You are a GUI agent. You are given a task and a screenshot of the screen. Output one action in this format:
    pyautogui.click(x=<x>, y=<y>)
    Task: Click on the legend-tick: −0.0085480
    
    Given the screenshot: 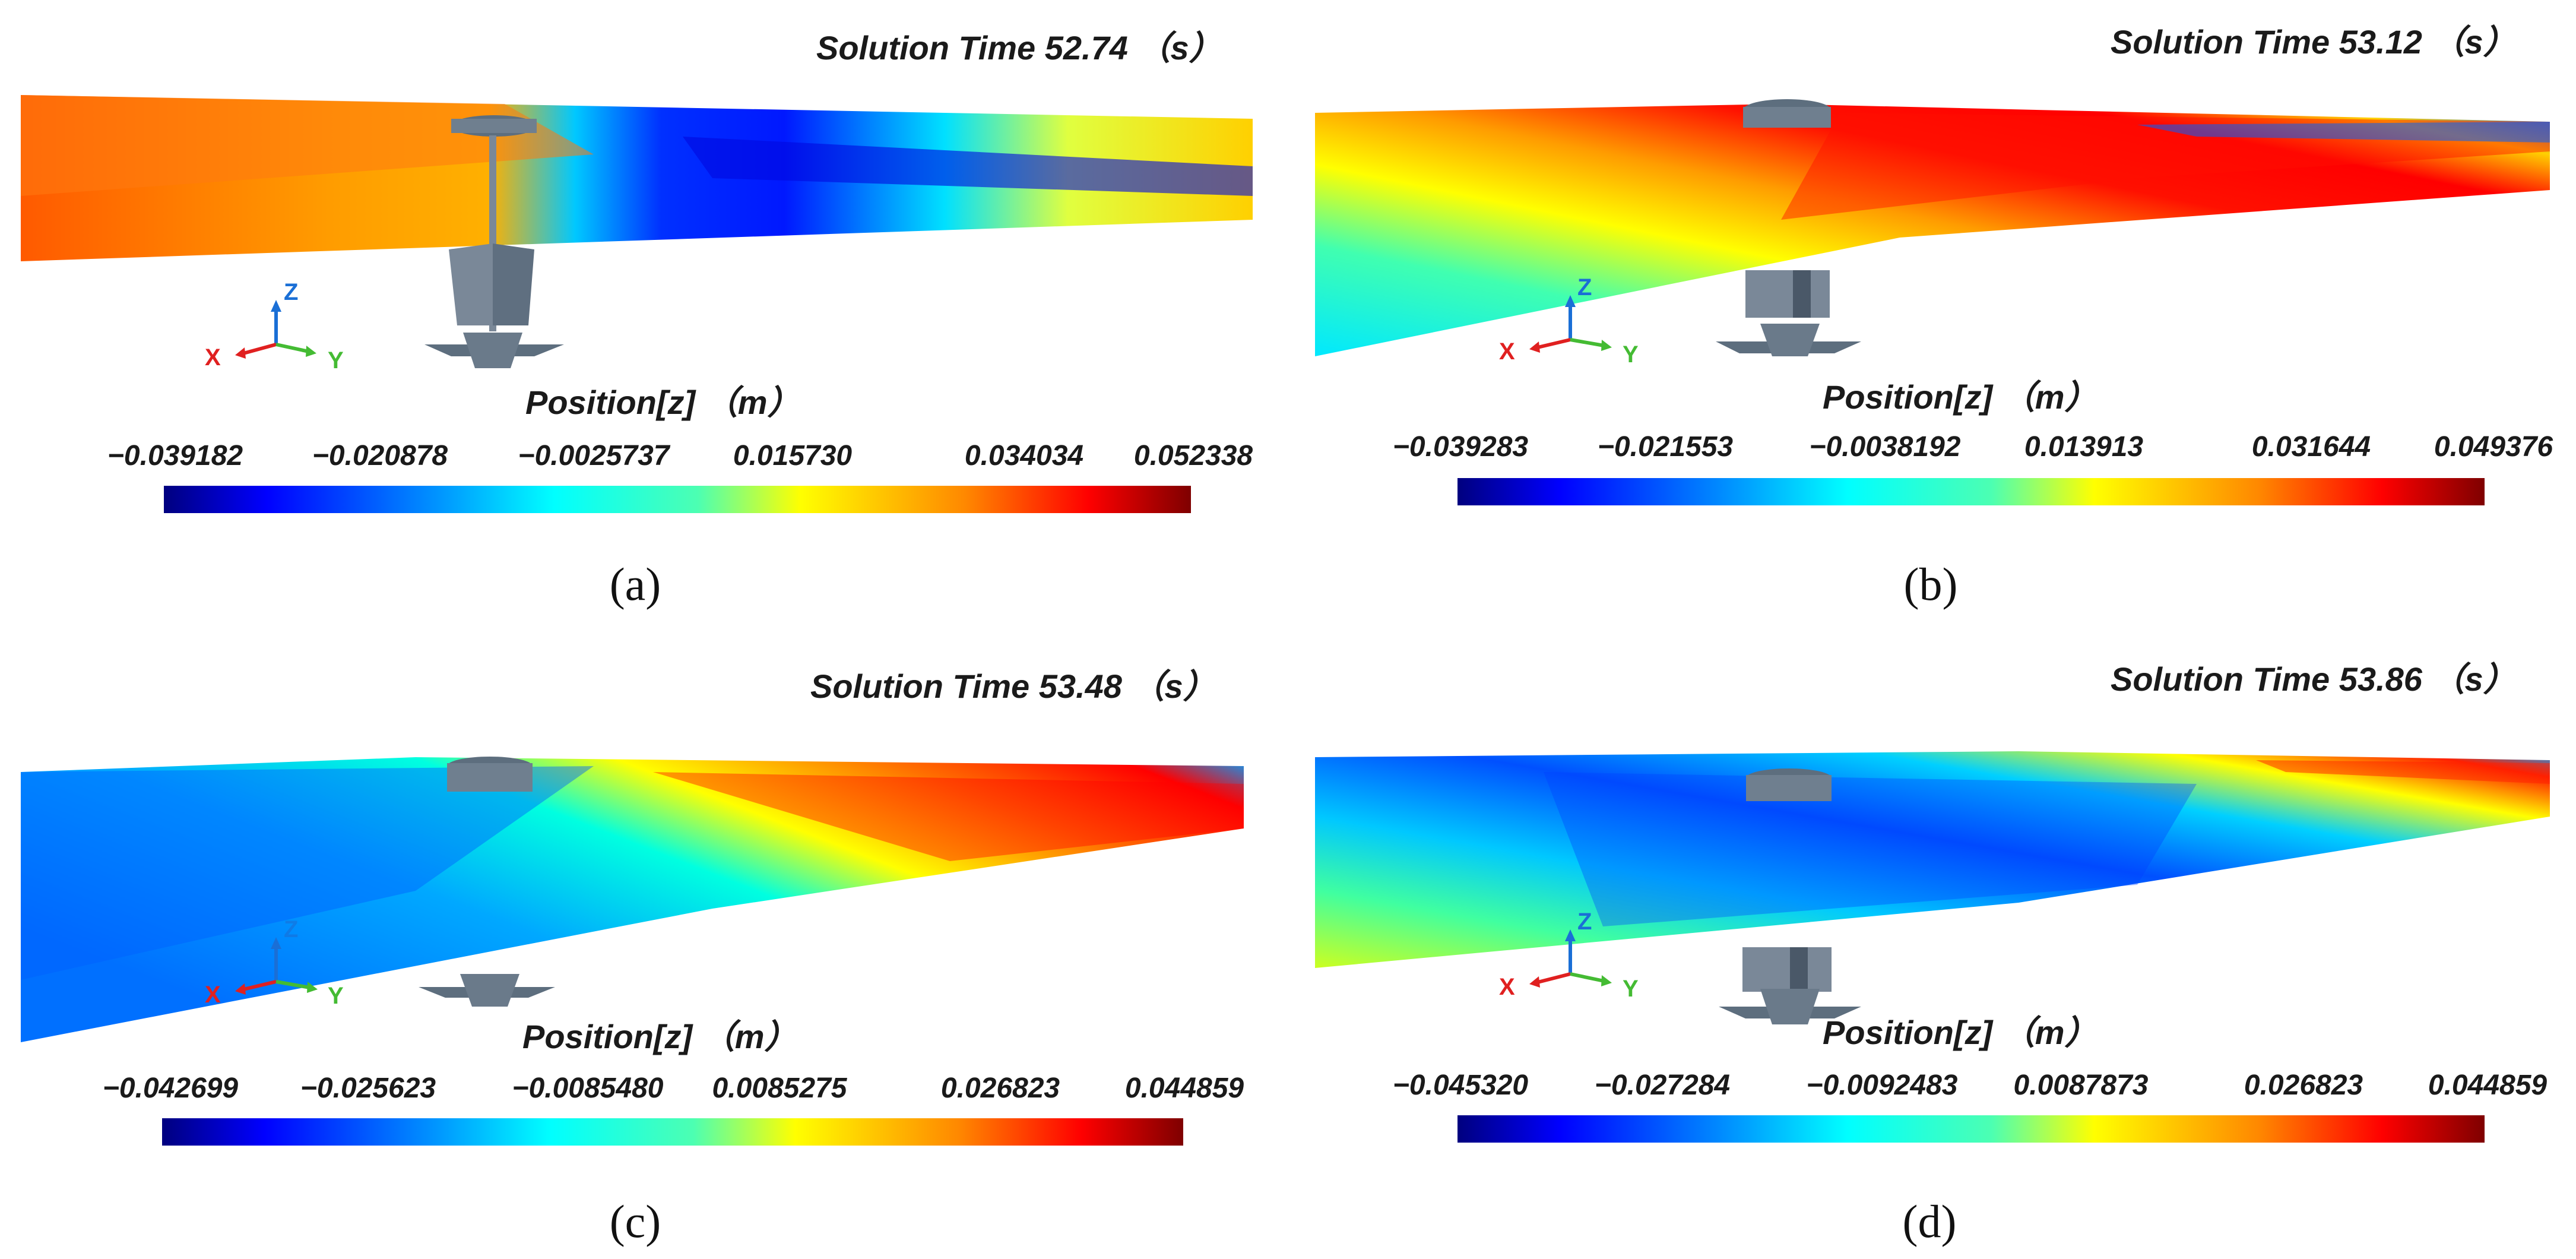 What is the action you would take?
    pyautogui.click(x=588, y=1088)
    